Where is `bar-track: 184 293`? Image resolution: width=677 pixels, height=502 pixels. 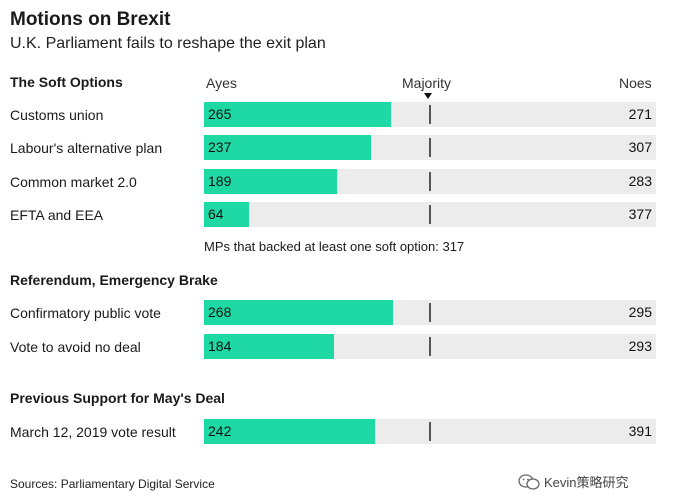
bar-track: 184 293 is located at coordinates (430, 346).